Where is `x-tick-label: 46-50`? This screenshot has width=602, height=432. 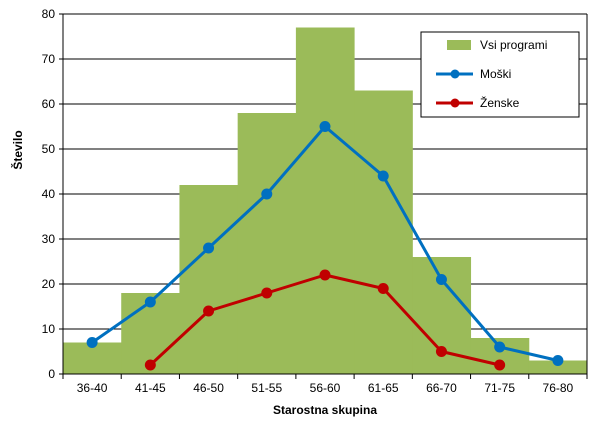 x-tick-label: 46-50 is located at coordinates (208, 388).